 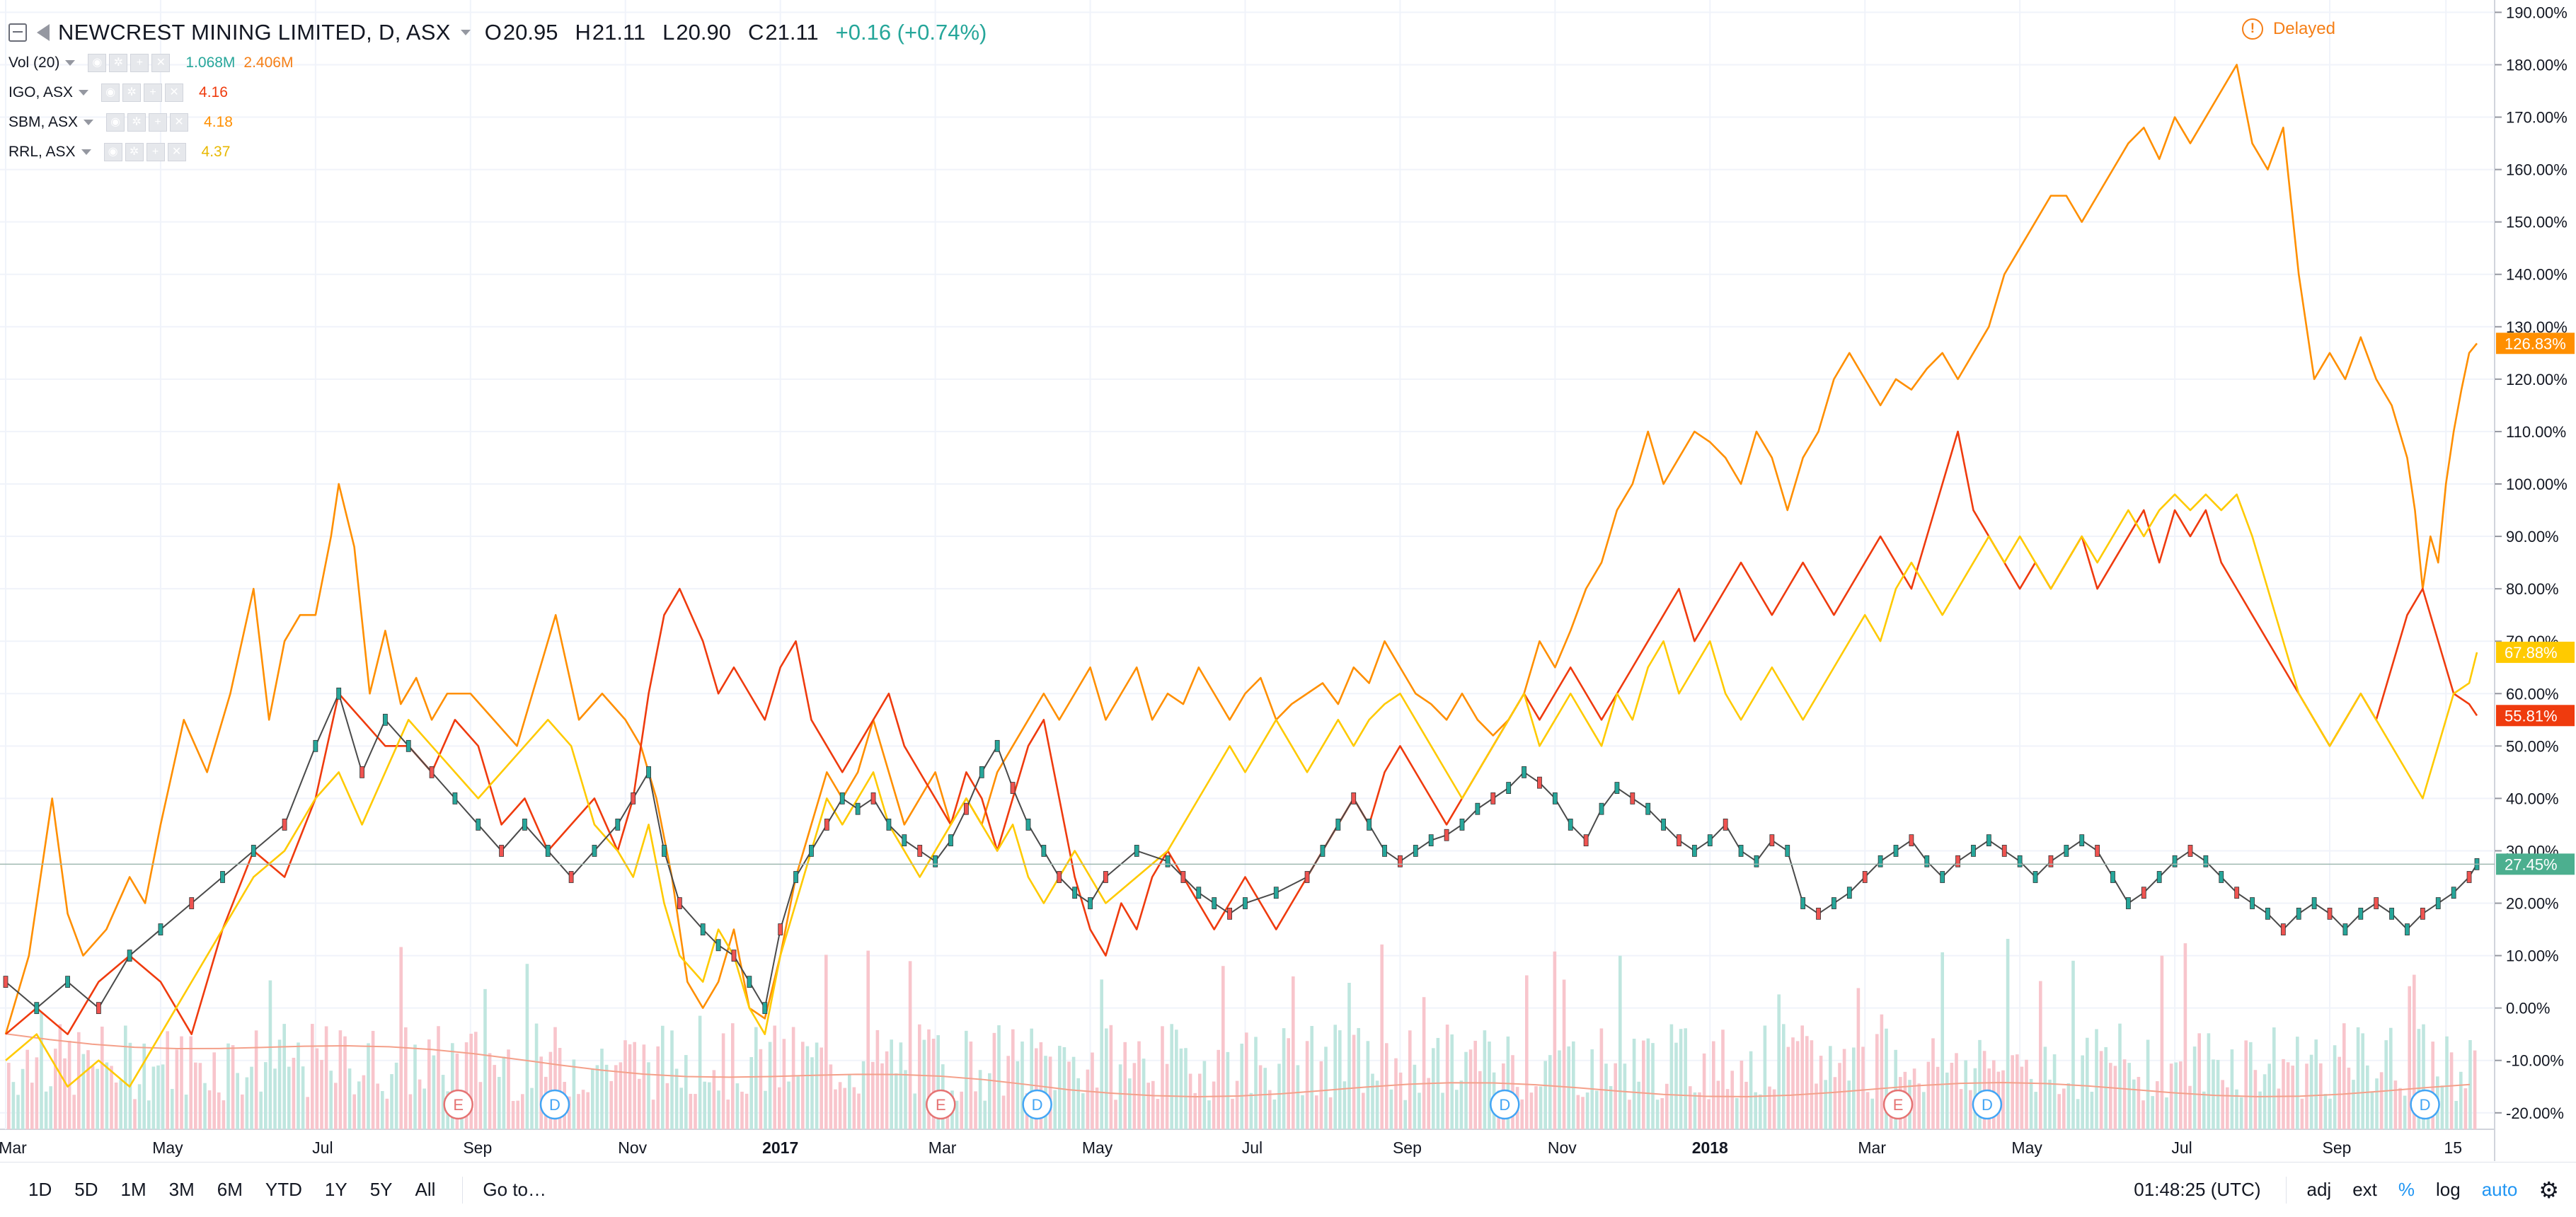 What do you see at coordinates (42, 152) in the screenshot?
I see `legend-series-name: RRL, ASX` at bounding box center [42, 152].